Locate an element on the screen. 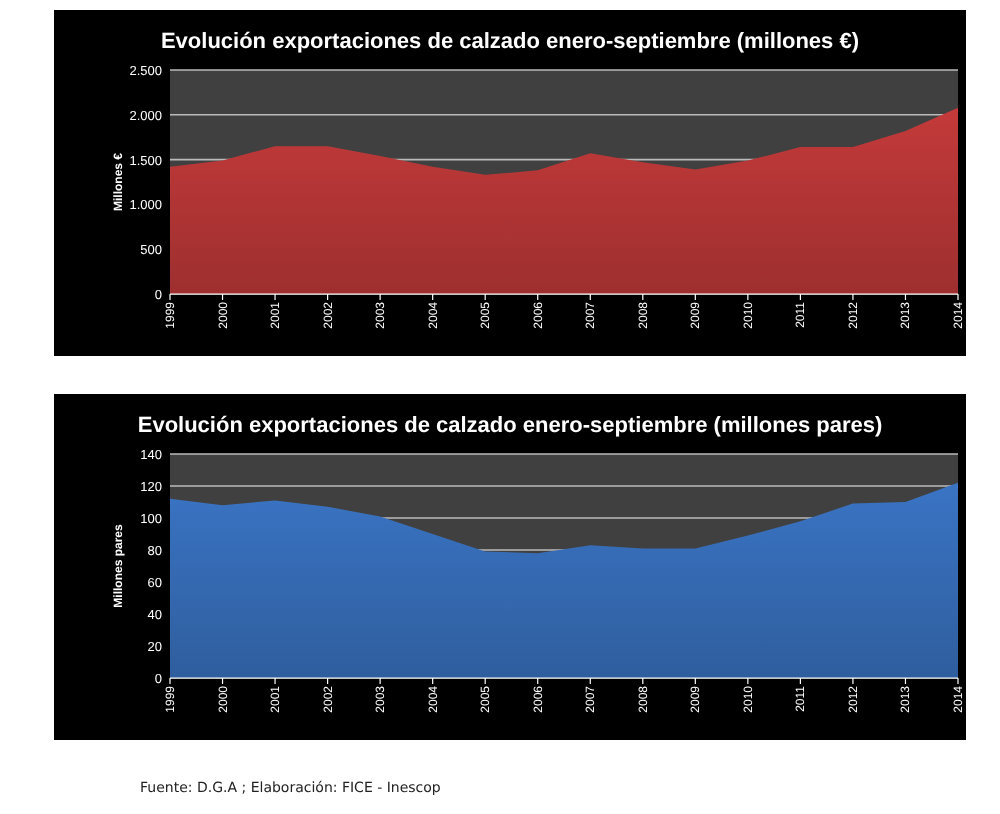 This screenshot has width=1000, height=814. chart-title: Evolución exportaciones de calzado enero-septiembre (millones pares) is located at coordinates (510, 426).